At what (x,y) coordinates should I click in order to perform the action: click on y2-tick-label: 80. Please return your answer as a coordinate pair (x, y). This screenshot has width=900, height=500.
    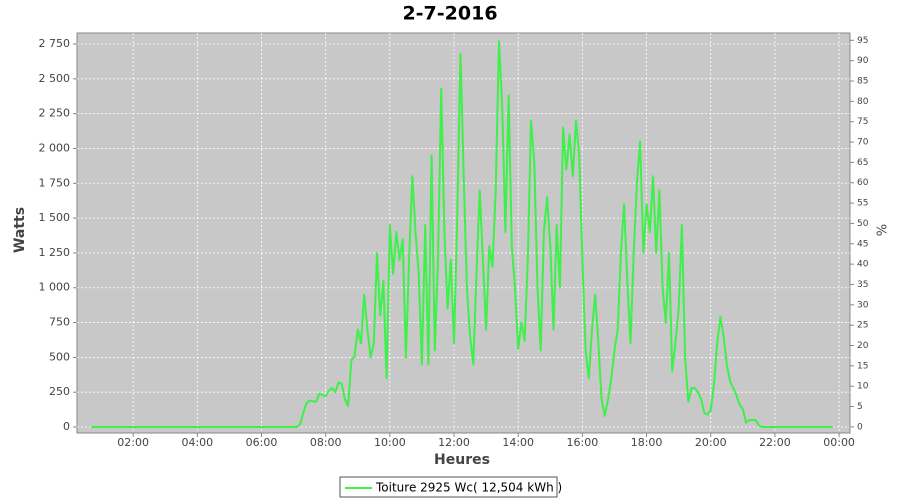
    Looking at the image, I should click on (863, 102).